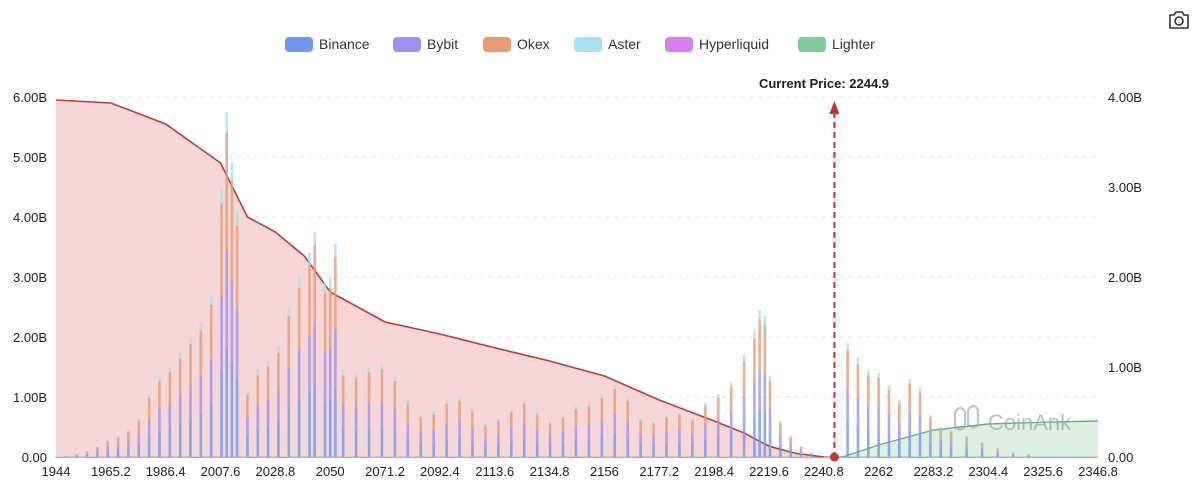  What do you see at coordinates (1179, 20) in the screenshot?
I see `camera-icon` at bounding box center [1179, 20].